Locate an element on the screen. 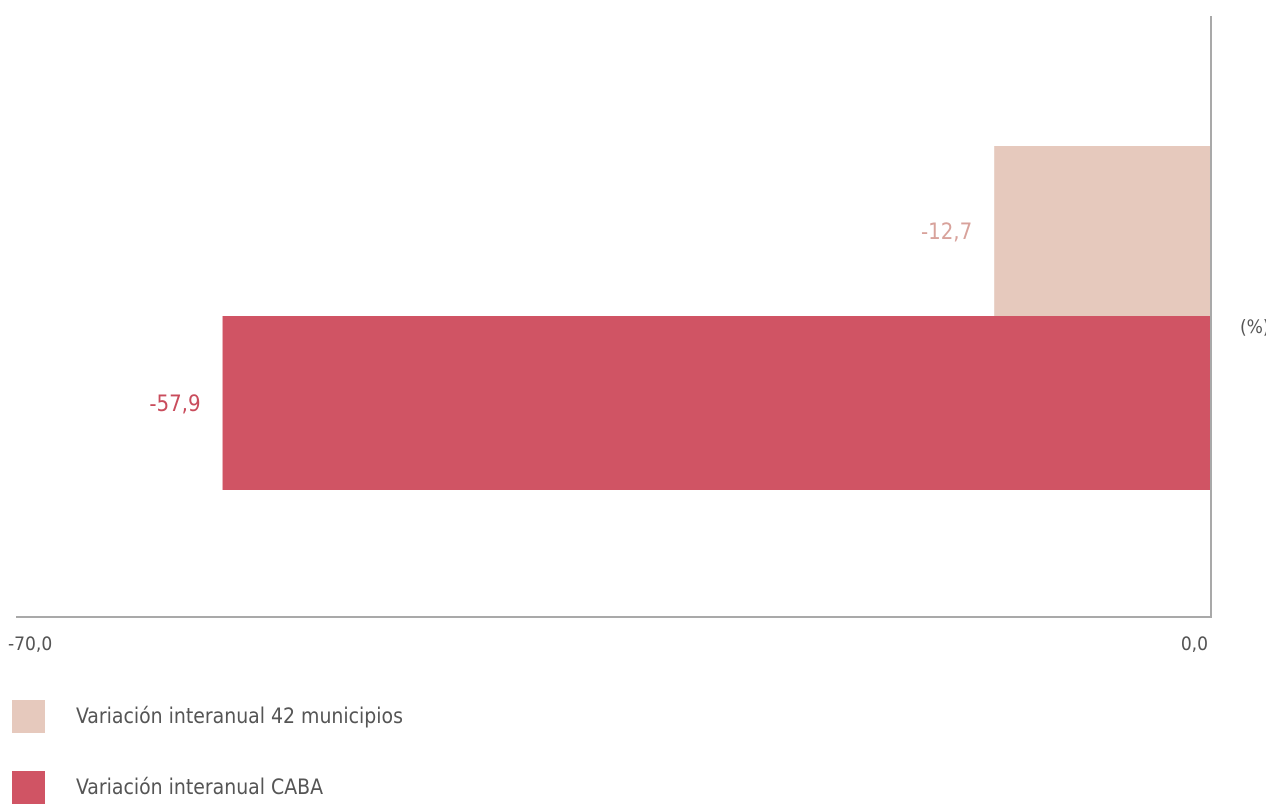 Image resolution: width=1266 pixels, height=811 pixels. x-tick-label-max: 0,0 is located at coordinates (1194, 644).